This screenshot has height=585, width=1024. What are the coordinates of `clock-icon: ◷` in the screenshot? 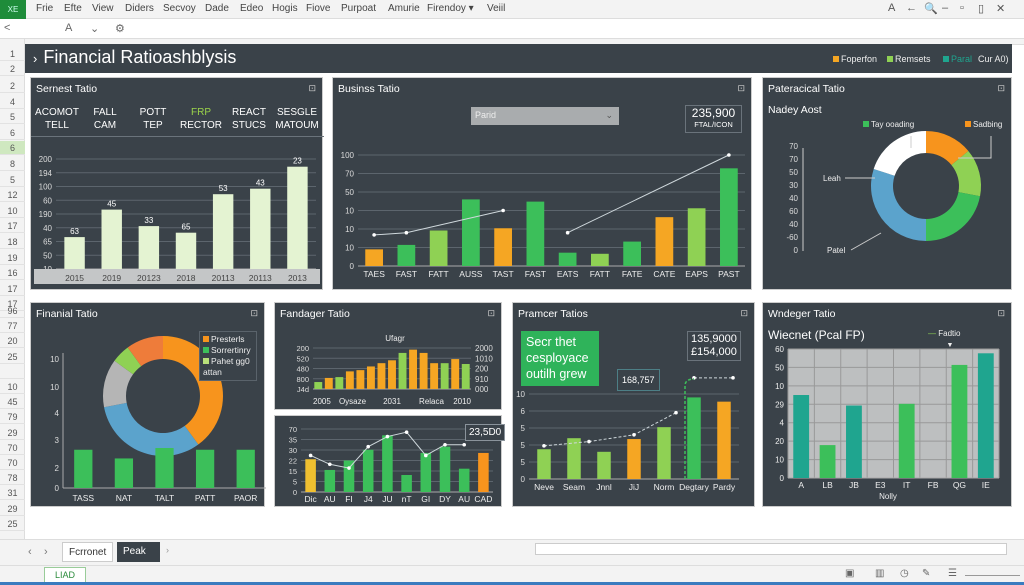 It's located at (904, 573).